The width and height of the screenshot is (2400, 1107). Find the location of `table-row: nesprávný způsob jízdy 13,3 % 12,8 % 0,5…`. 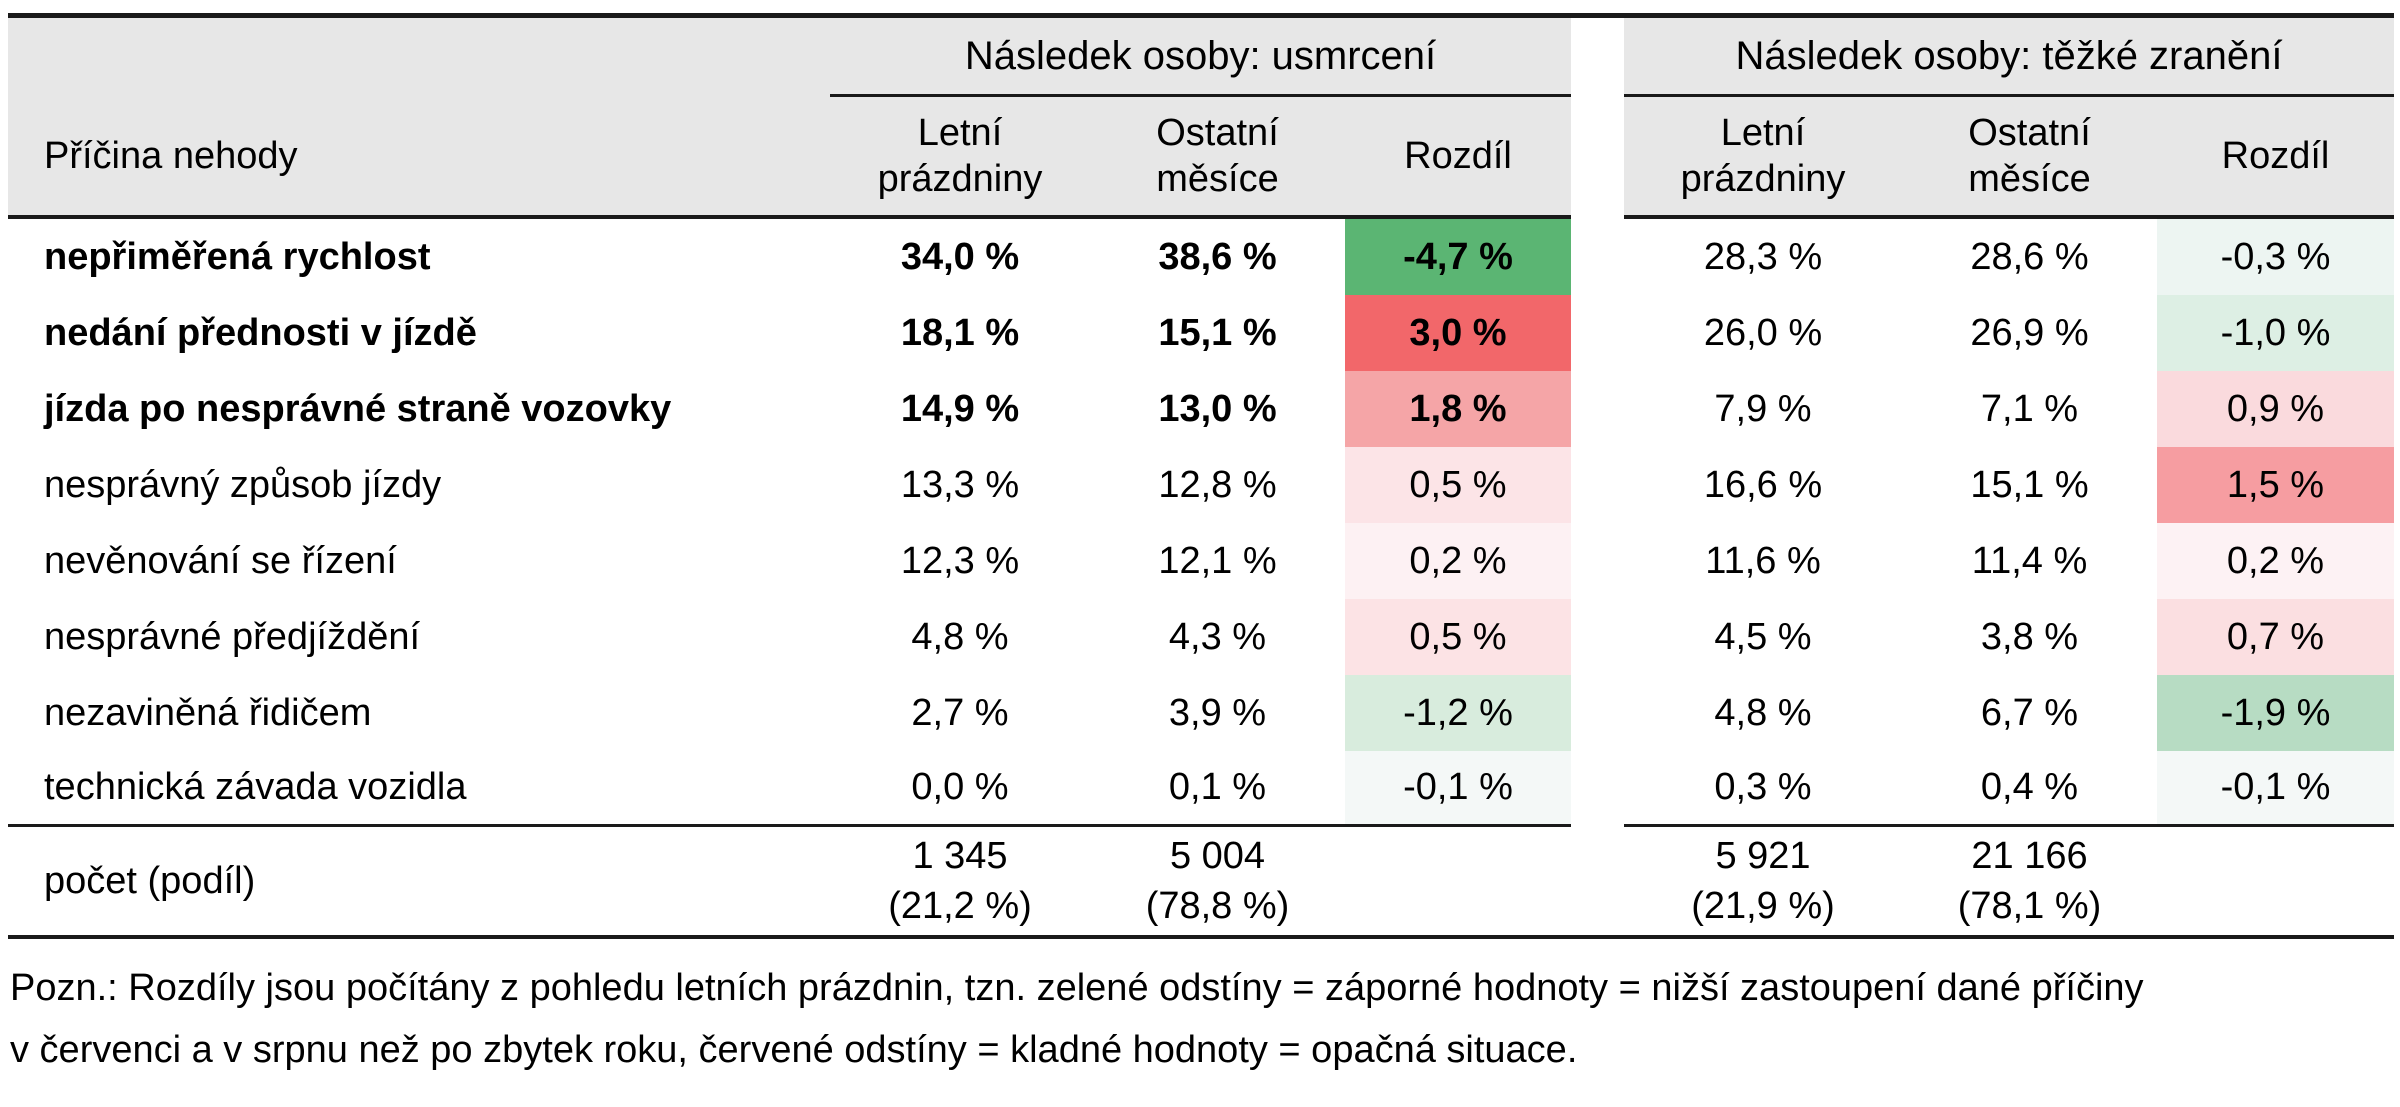

table-row: nesprávný způsob jízdy 13,3 % 12,8 % 0,5… is located at coordinates (1201, 485).